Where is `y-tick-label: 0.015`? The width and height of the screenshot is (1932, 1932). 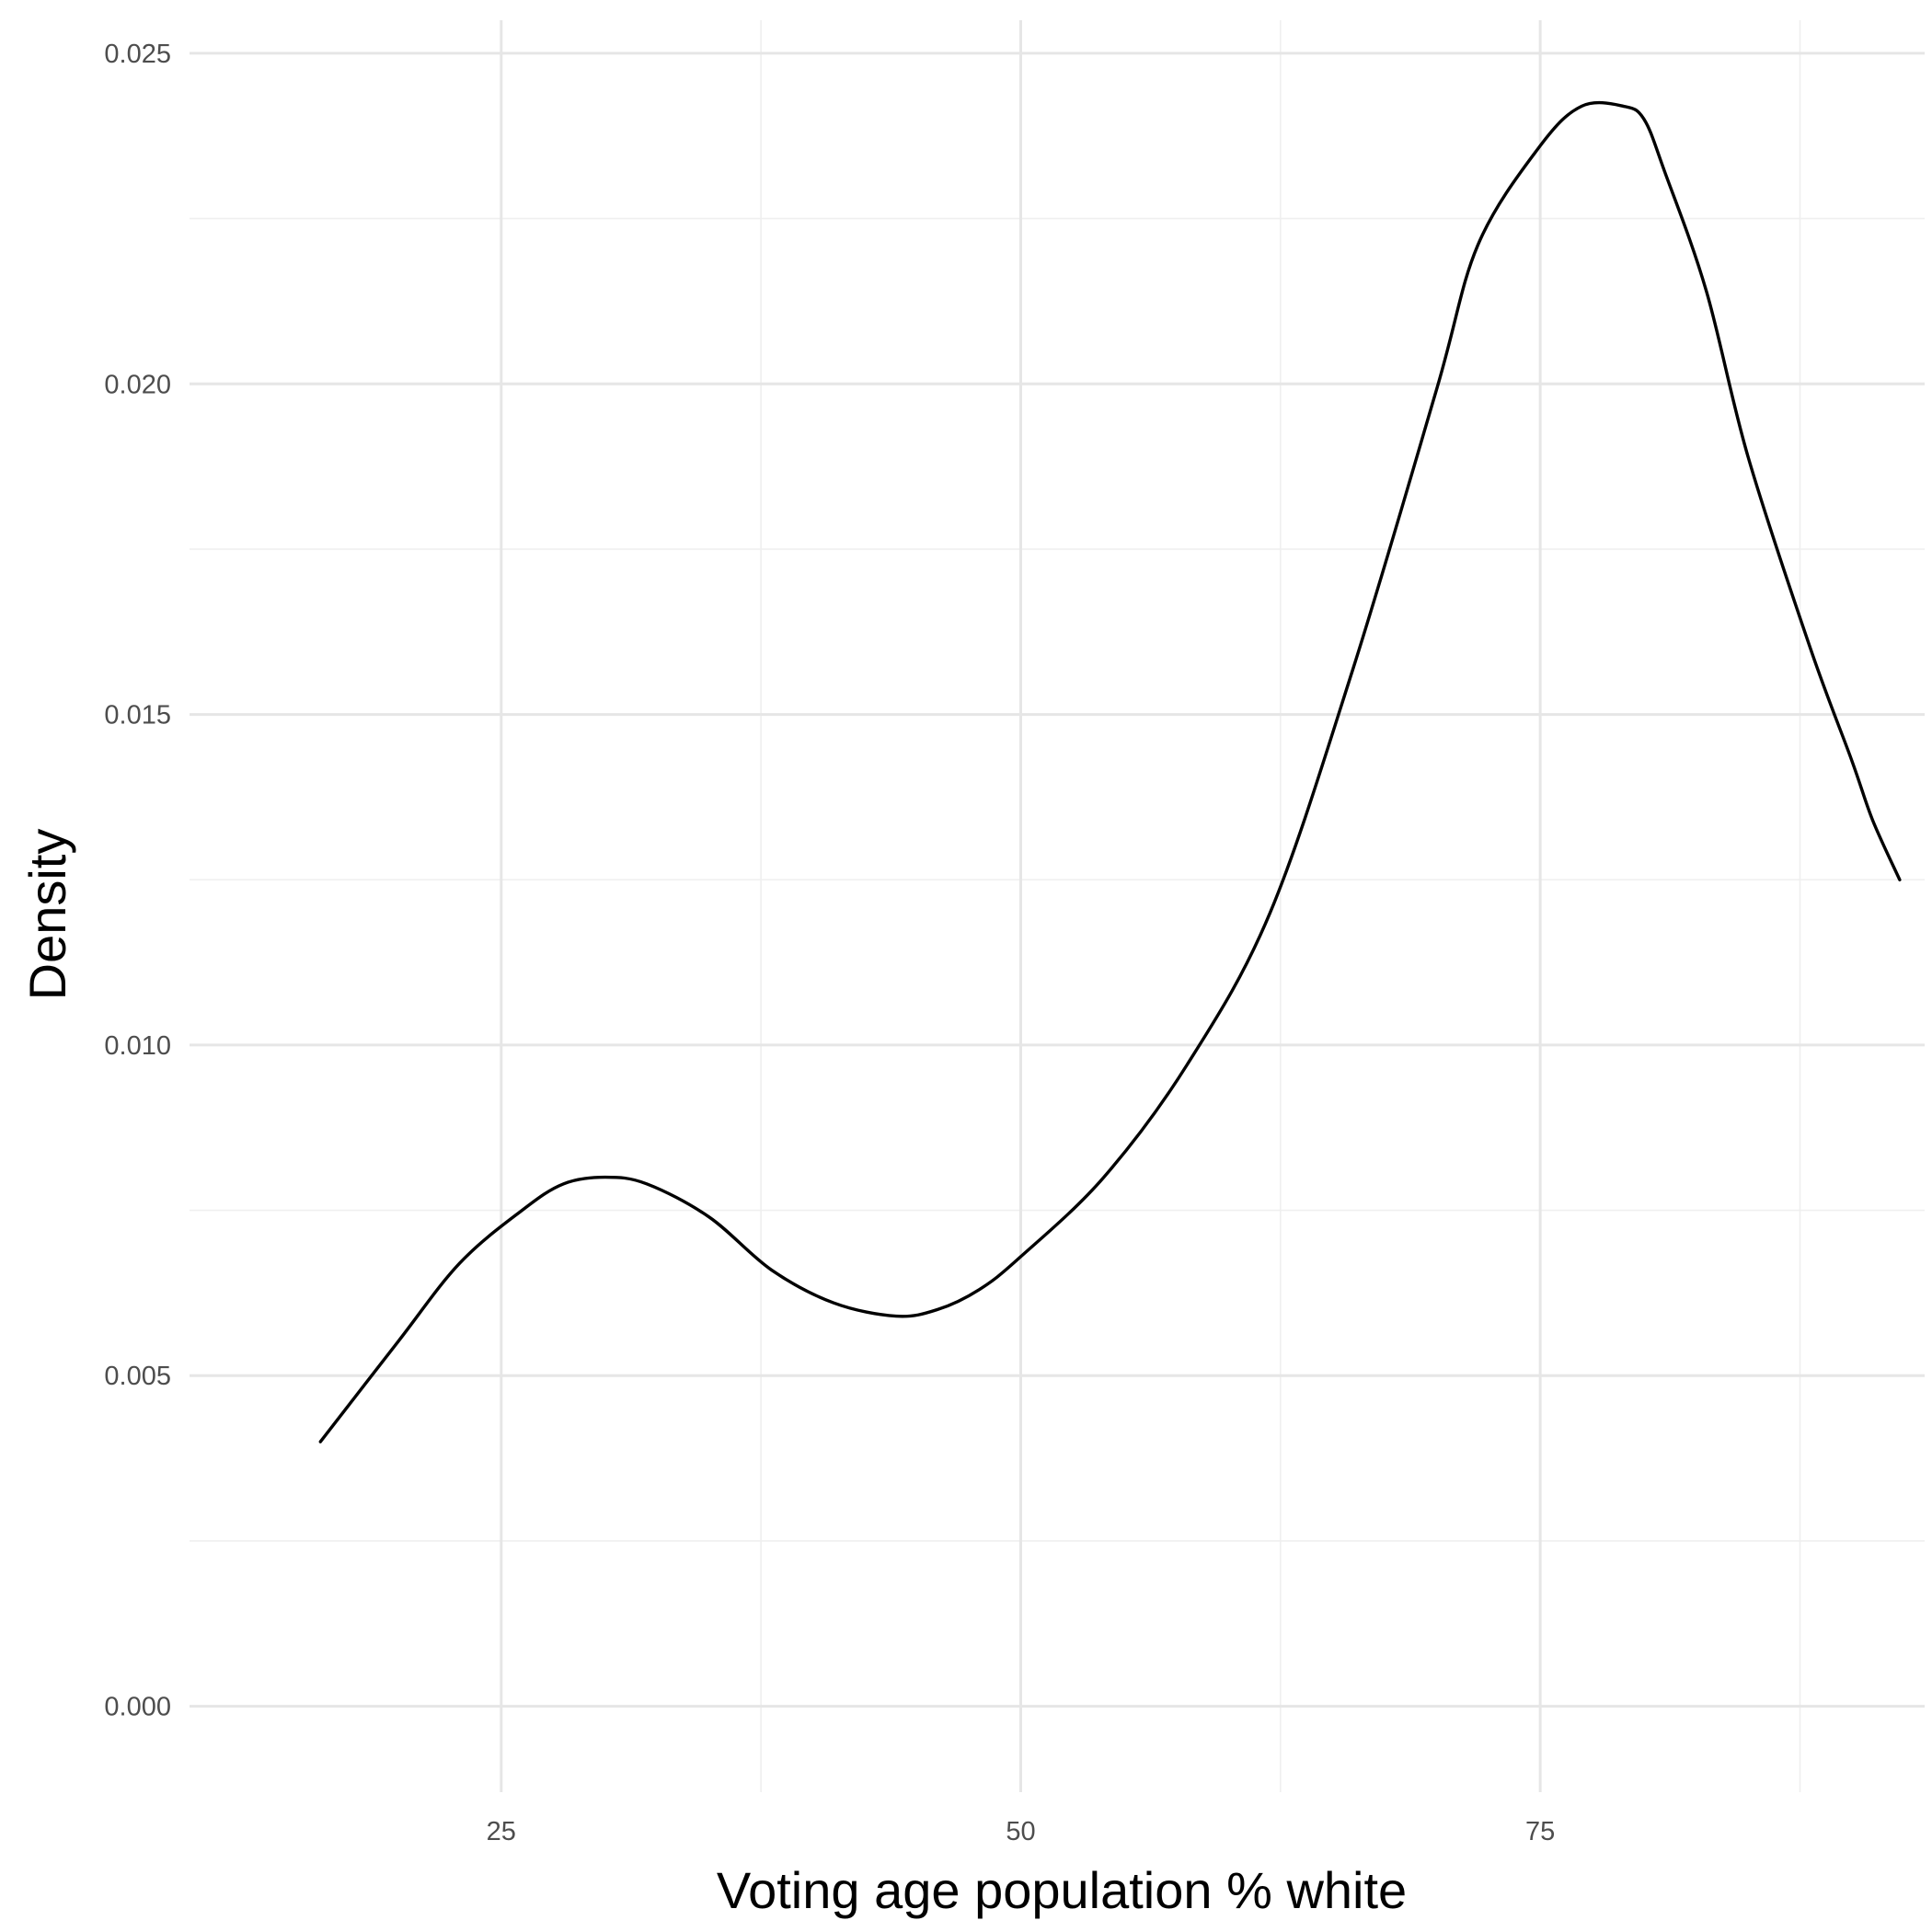 y-tick-label: 0.015 is located at coordinates (137, 715).